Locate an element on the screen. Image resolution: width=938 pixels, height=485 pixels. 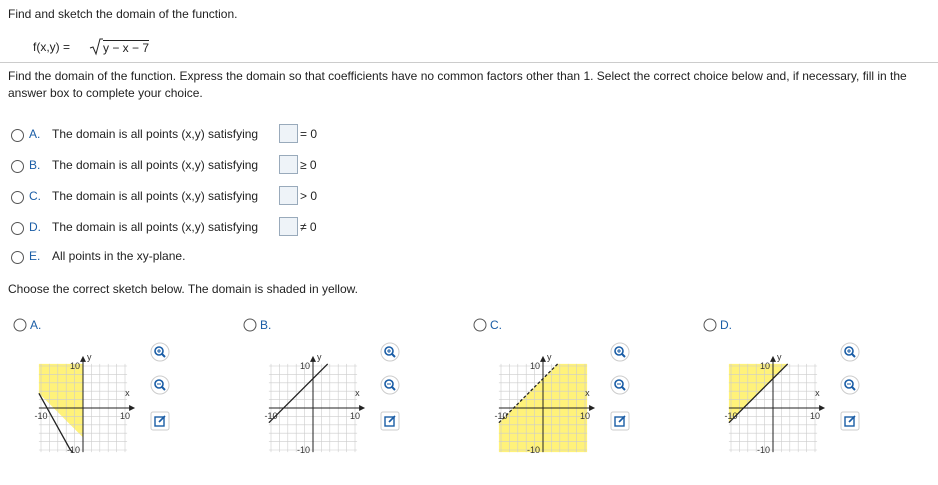
choice-relation: = 0 is located at coordinates (309, 134).